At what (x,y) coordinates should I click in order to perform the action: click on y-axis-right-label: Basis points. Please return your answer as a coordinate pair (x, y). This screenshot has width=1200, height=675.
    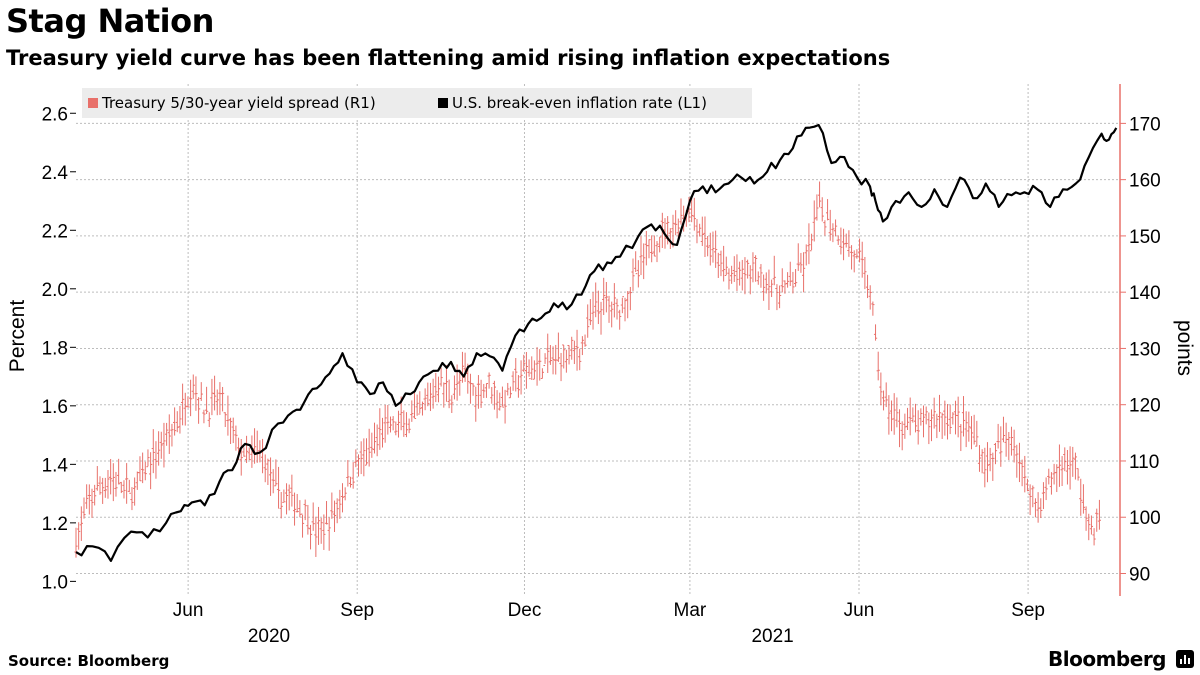
    Looking at the image, I should click on (1186, 348).